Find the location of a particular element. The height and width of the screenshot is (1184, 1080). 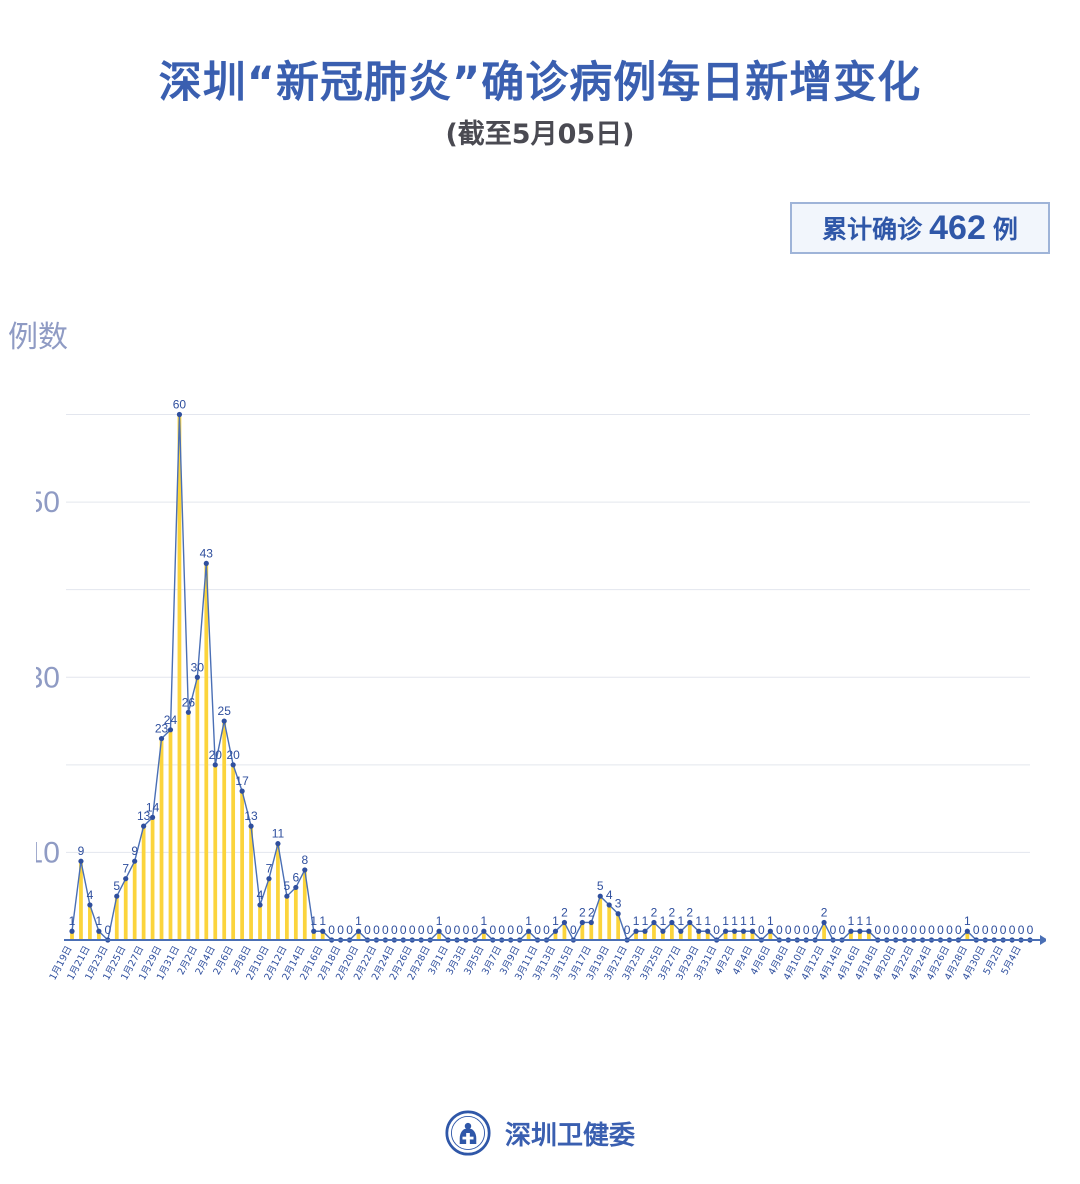

badge-label-suffix: 例 is located at coordinates (1005, 229).